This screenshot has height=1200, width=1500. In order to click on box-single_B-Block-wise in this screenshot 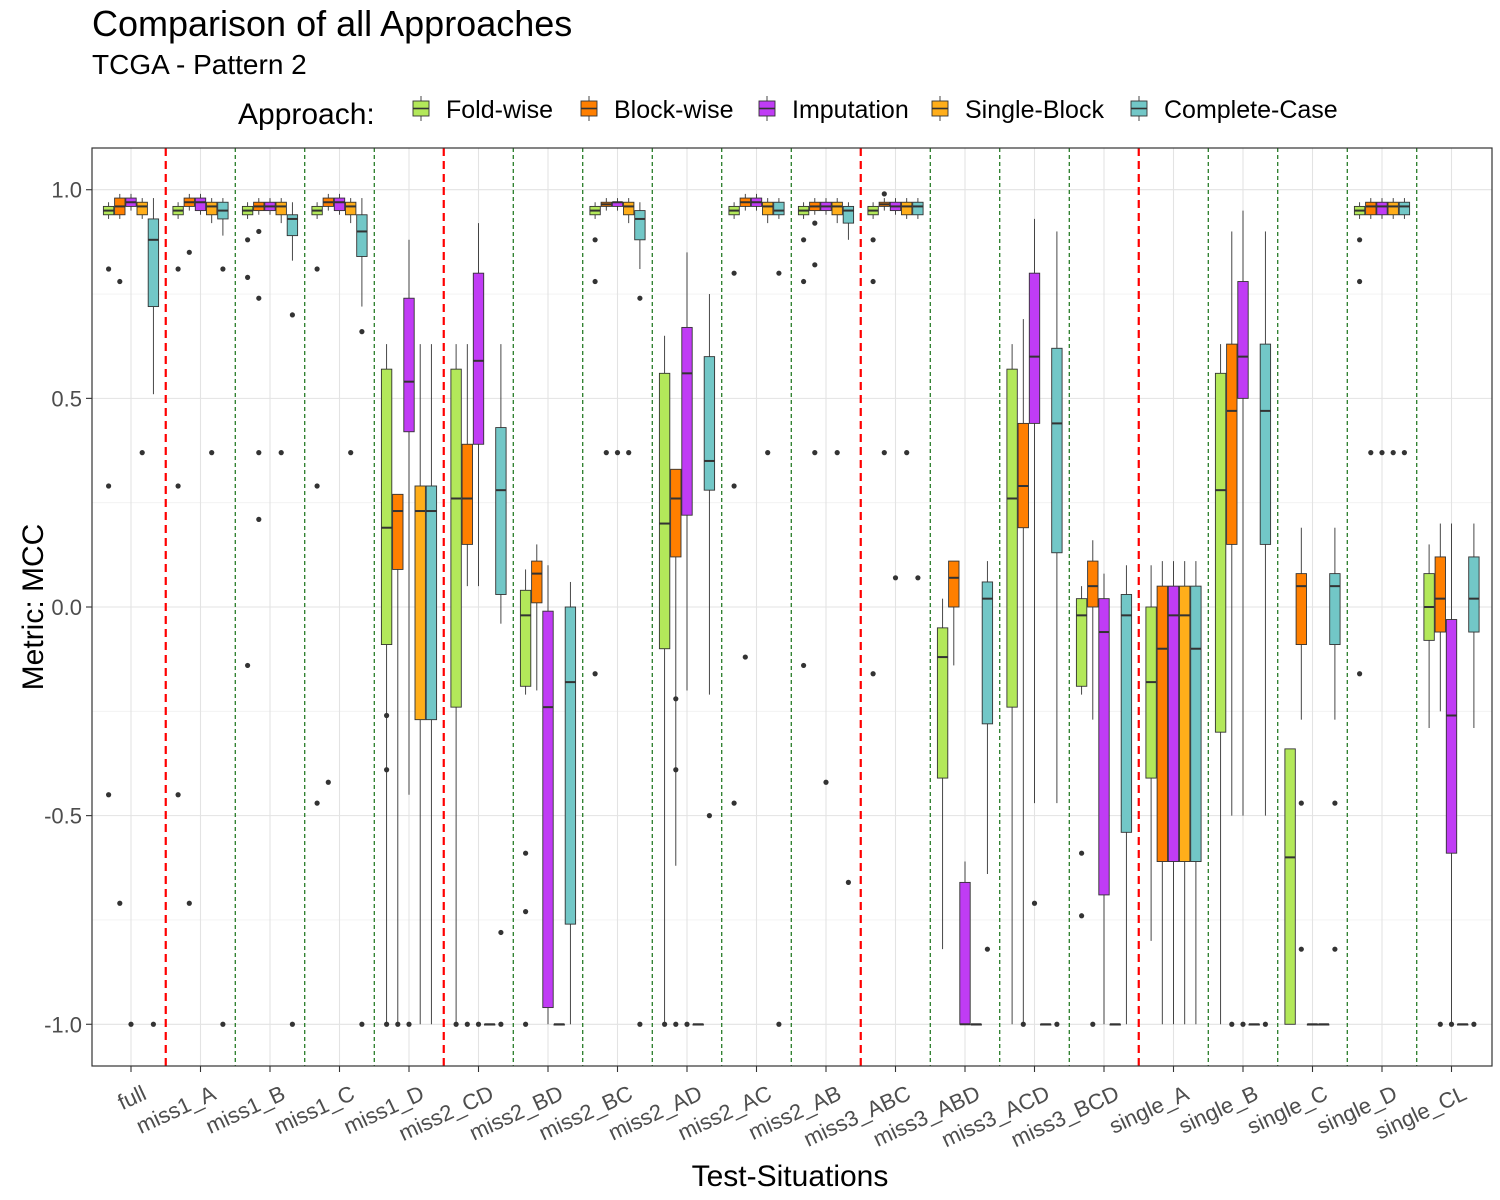, I will do `click(1232, 629)`.